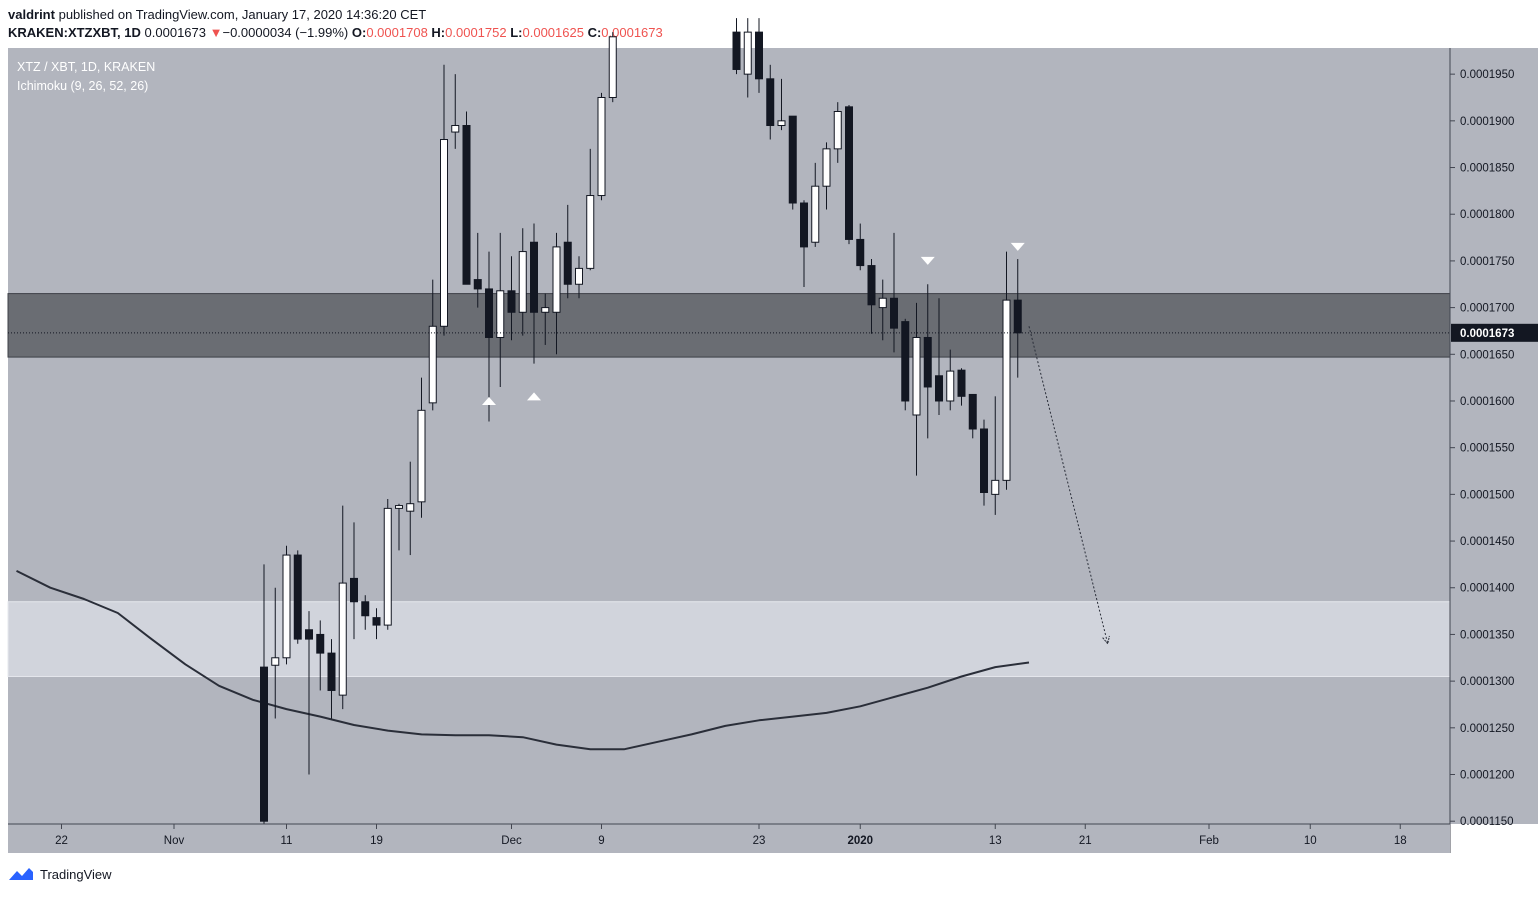  I want to click on down-arrow-icon: ▼, so click(216, 32).